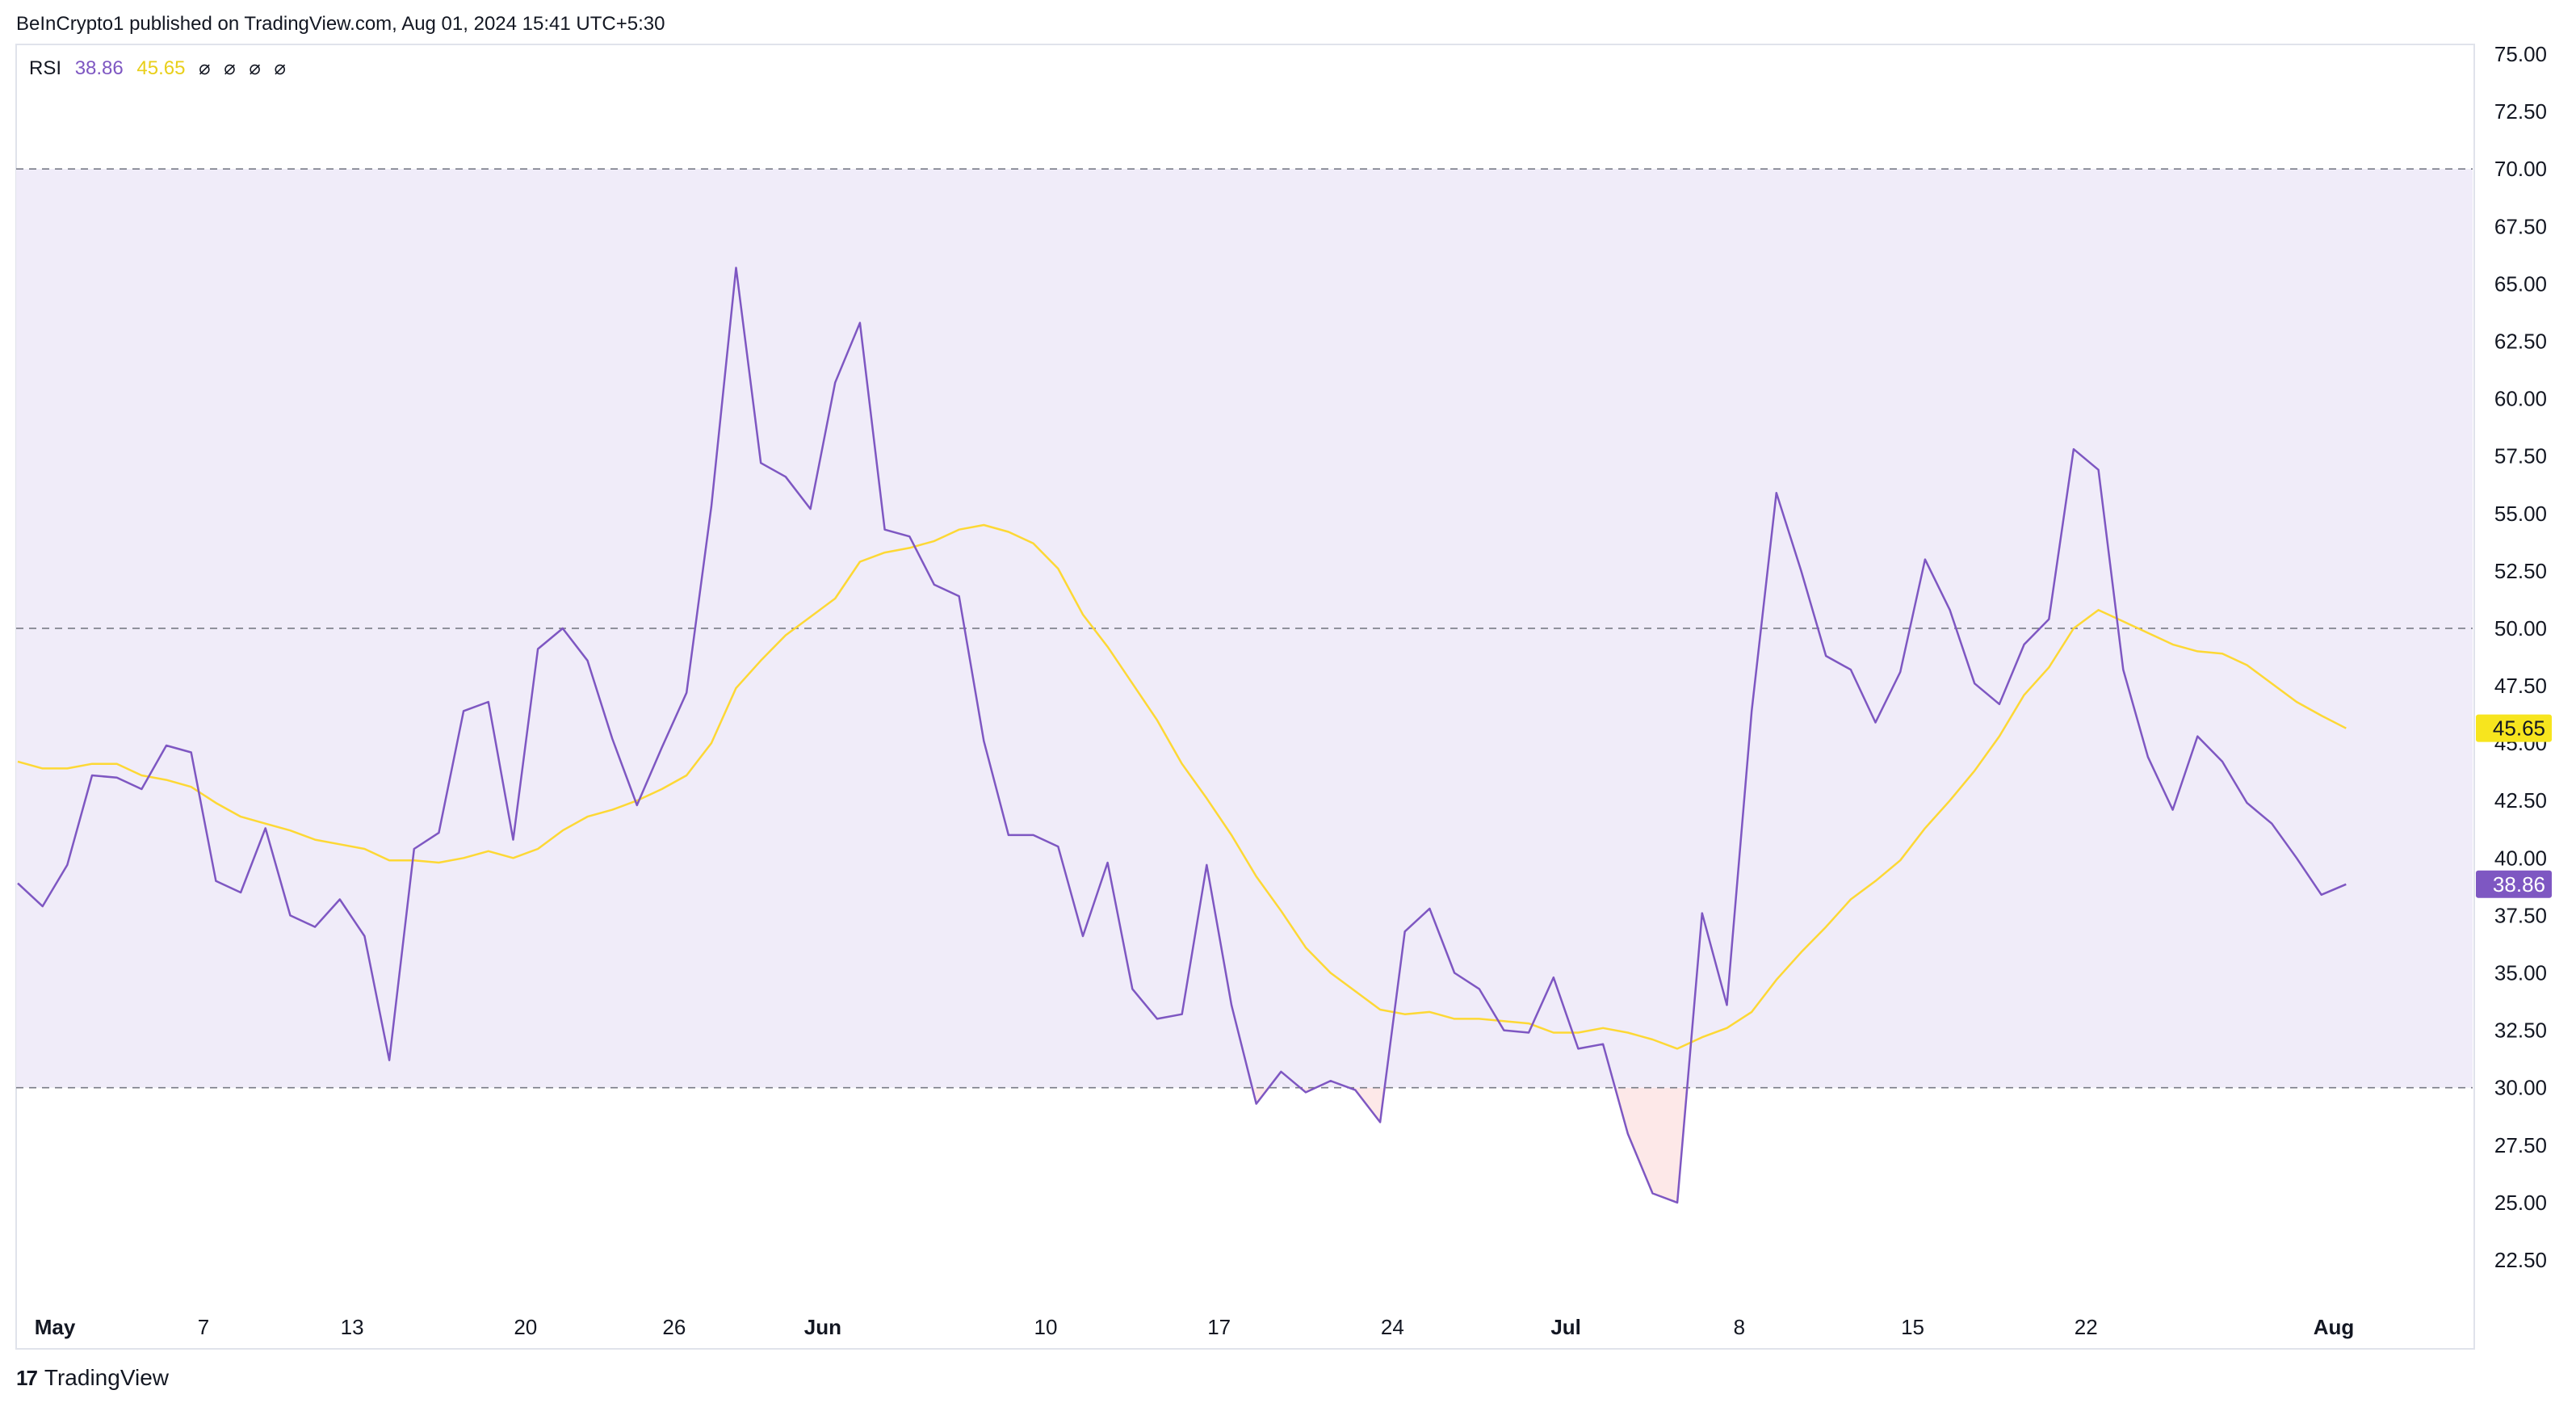 The width and height of the screenshot is (2576, 1407). Describe the element at coordinates (205, 68) in the screenshot. I see `legend-extra-1: ⌀` at that location.